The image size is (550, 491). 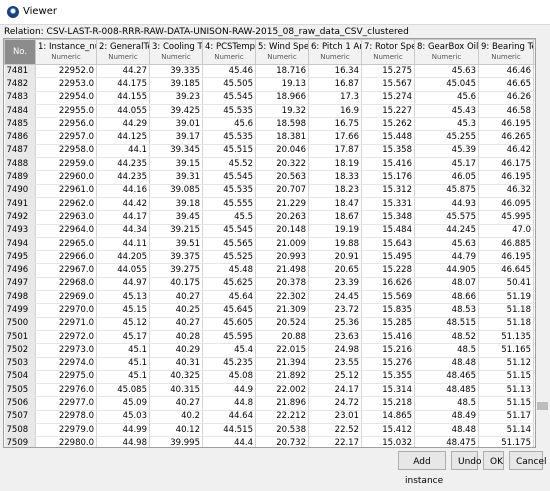 I want to click on table-cell: 44.235, so click(x=123, y=177).